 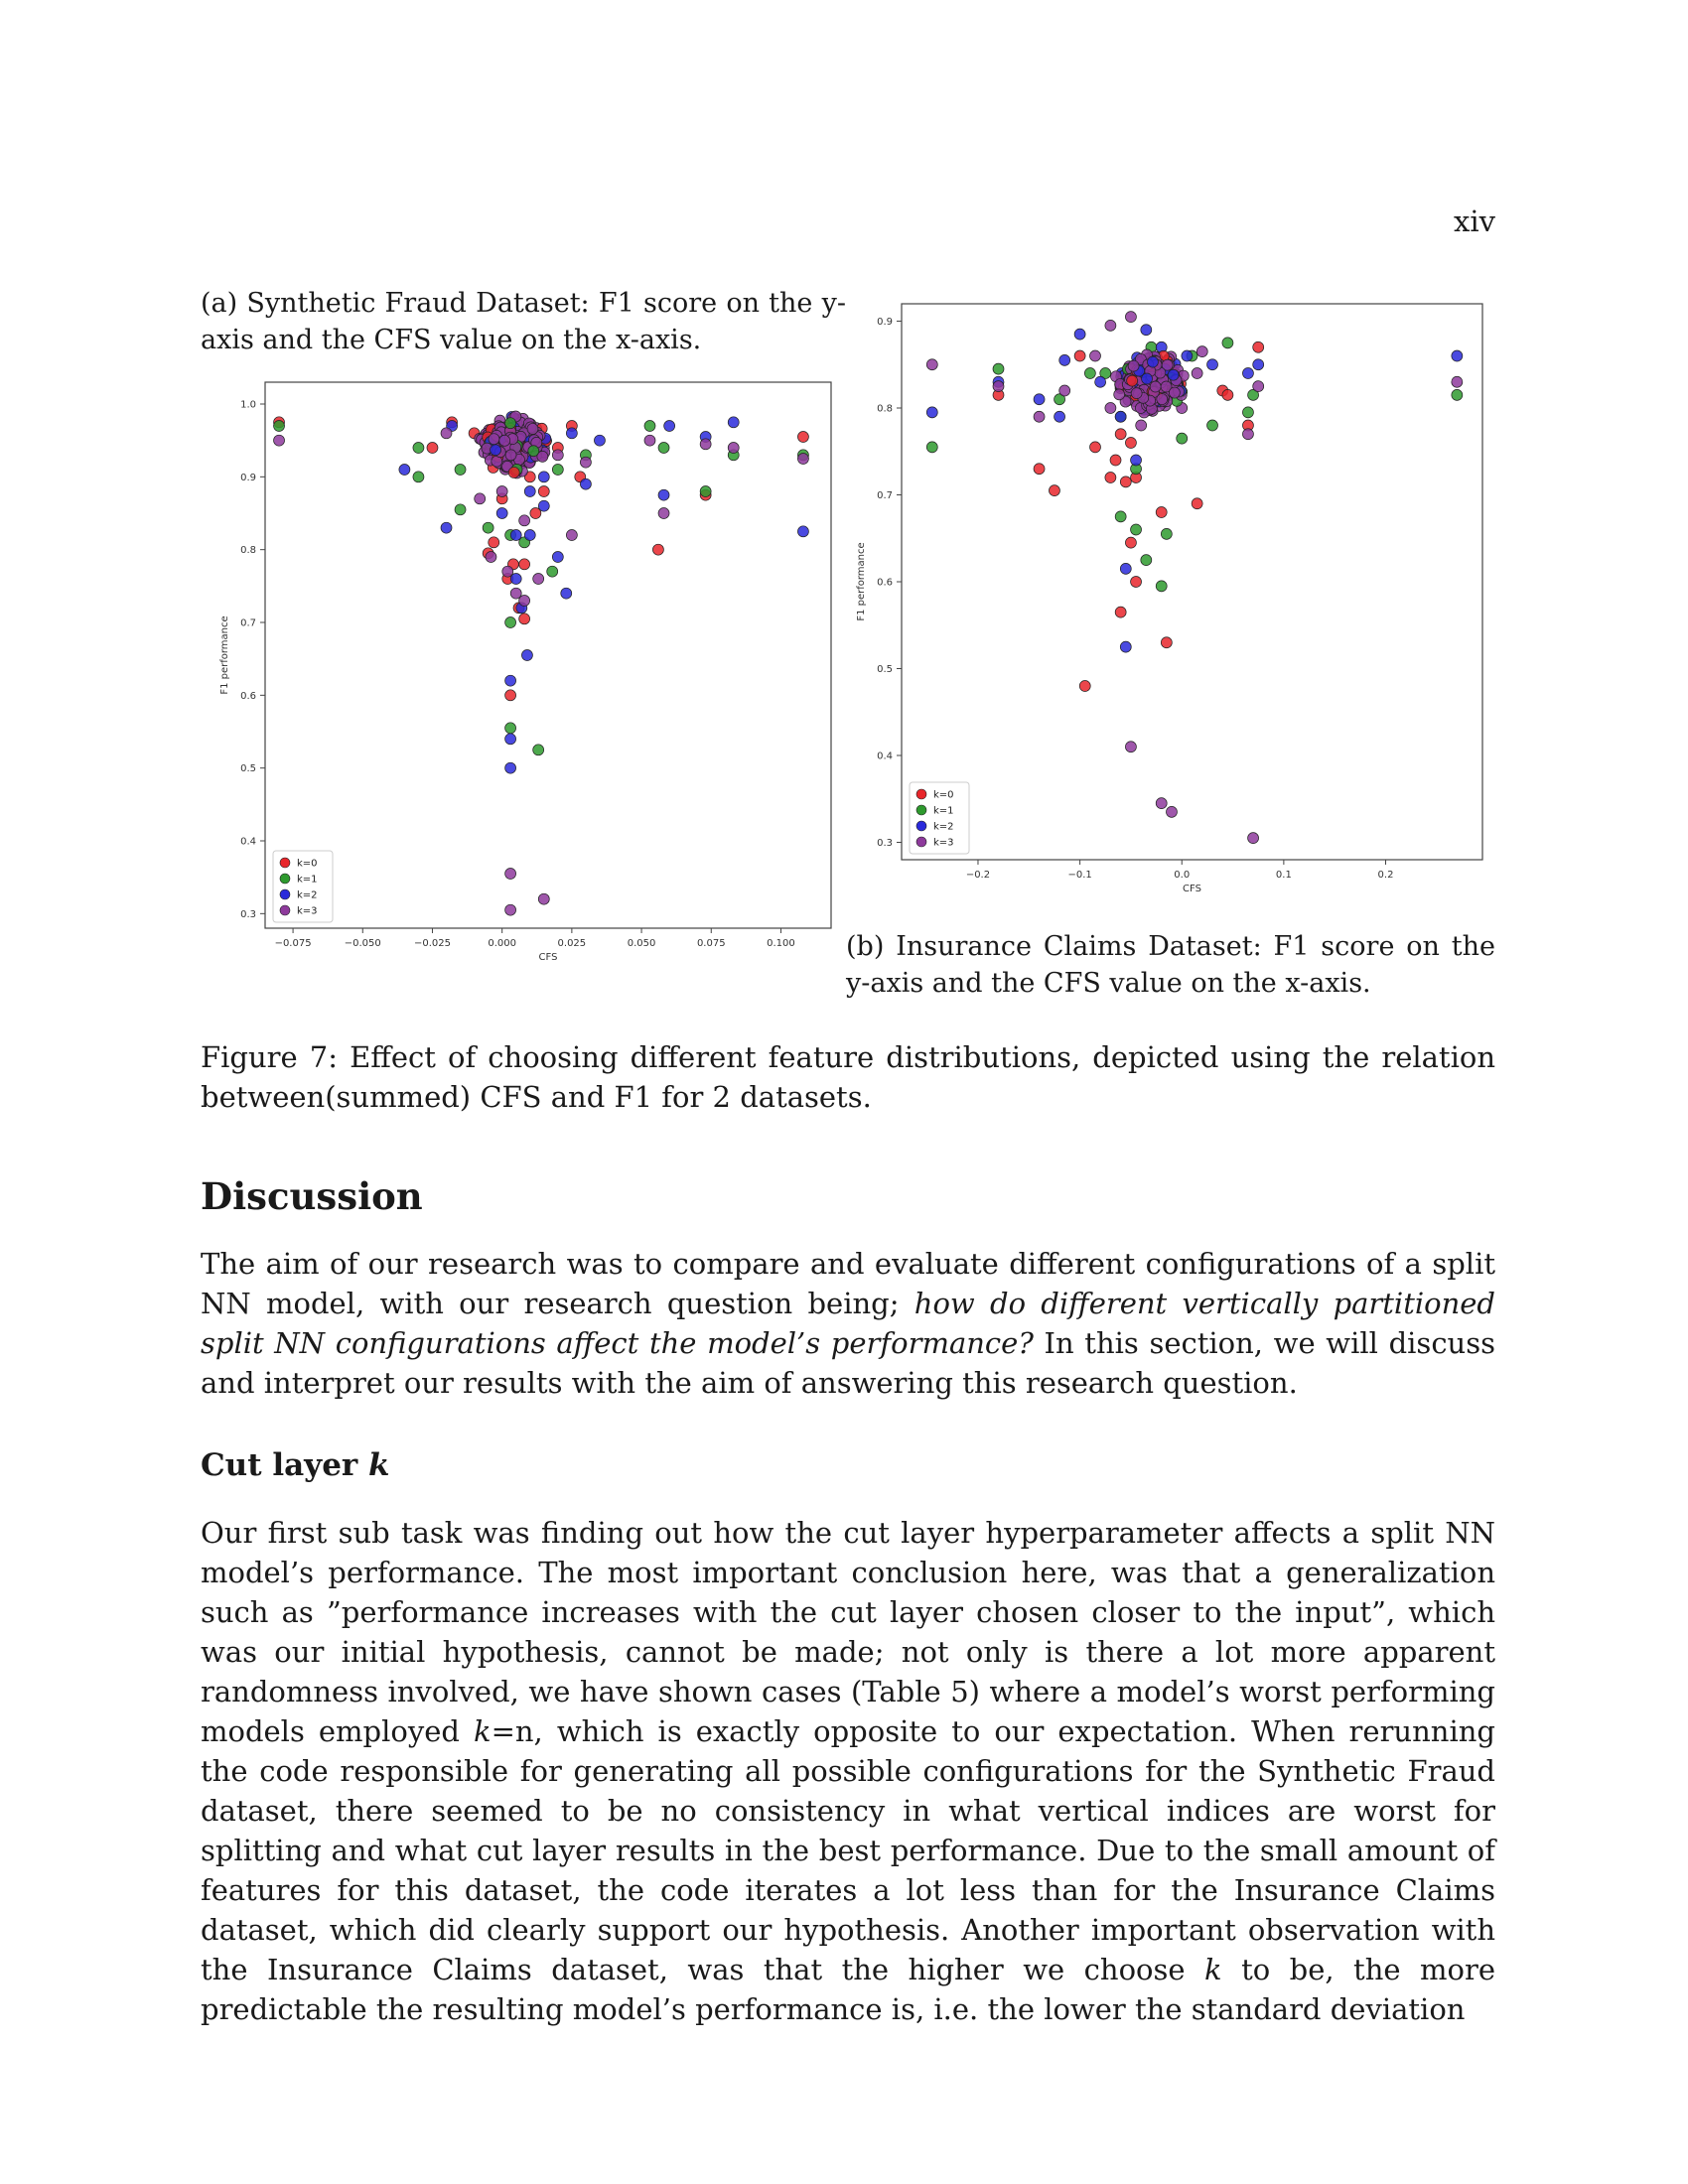 What do you see at coordinates (432, 943) in the screenshot?
I see `x-tick-label: −0.025` at bounding box center [432, 943].